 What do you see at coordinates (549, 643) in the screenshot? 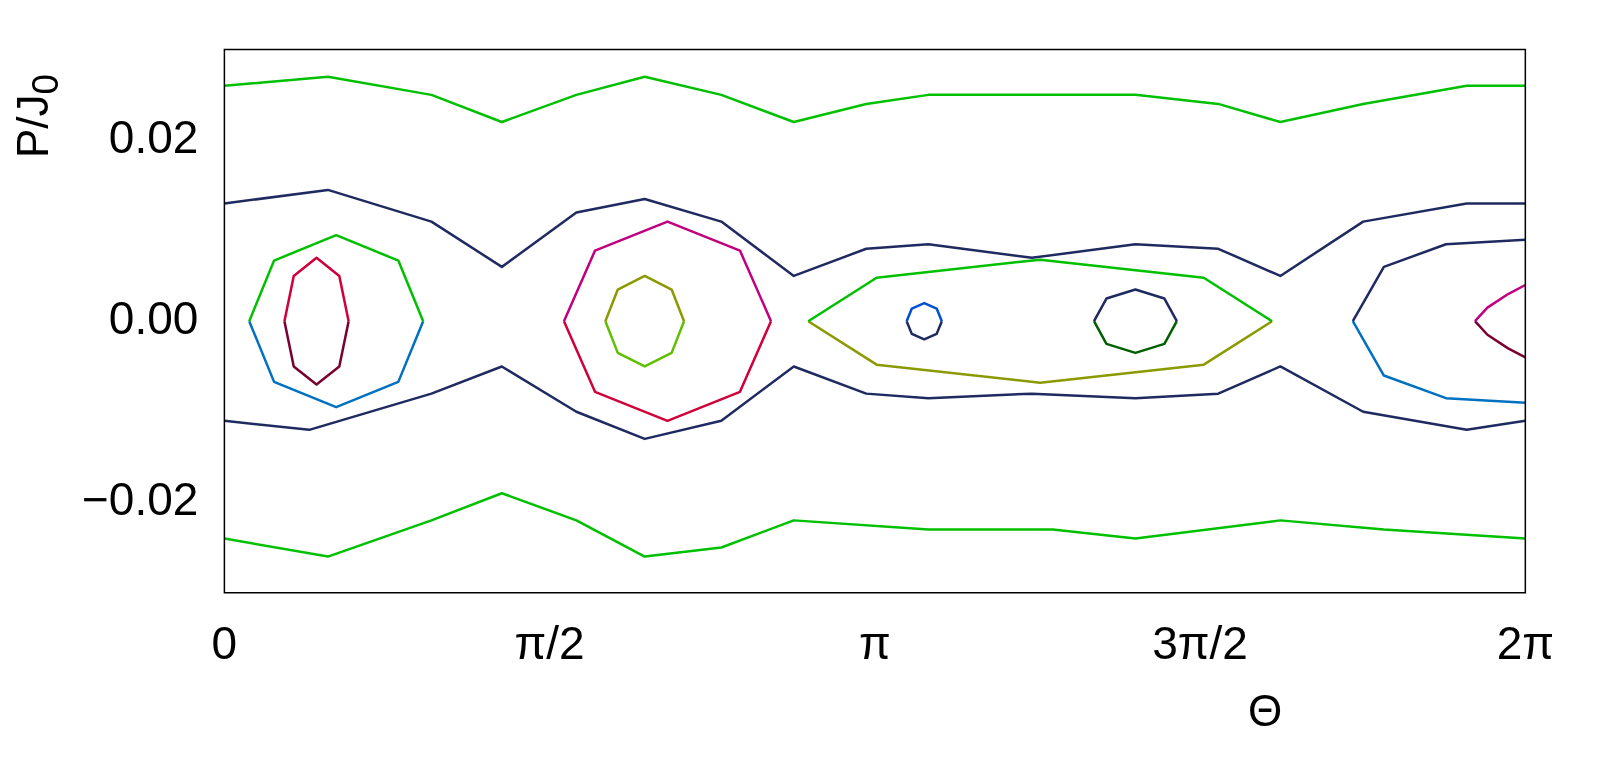
I see `x-tick-label: π/2` at bounding box center [549, 643].